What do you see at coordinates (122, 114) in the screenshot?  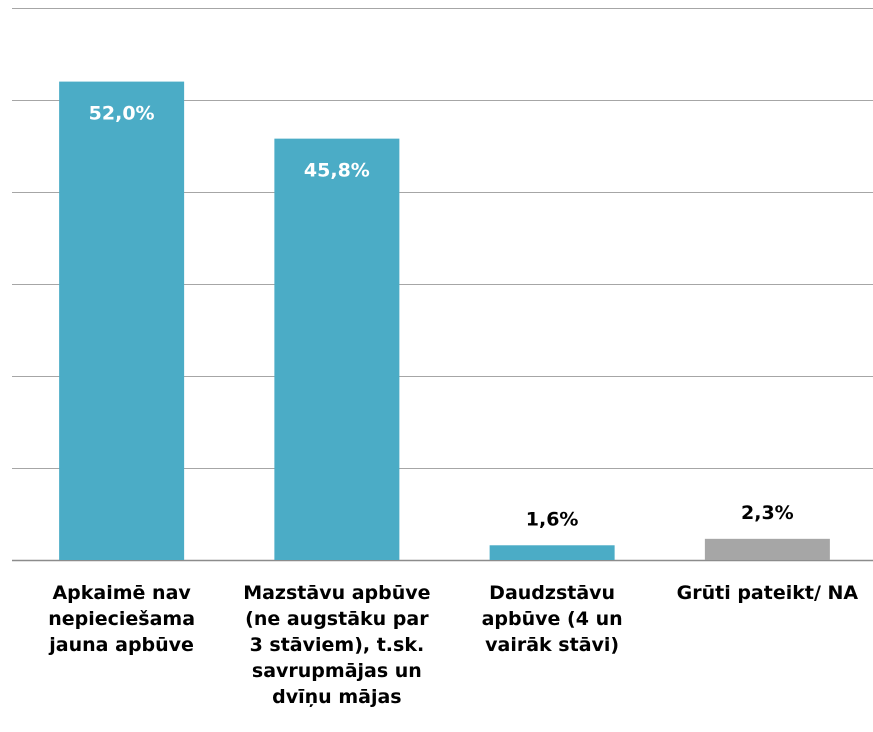 I see `data-label-1: 52,0%` at bounding box center [122, 114].